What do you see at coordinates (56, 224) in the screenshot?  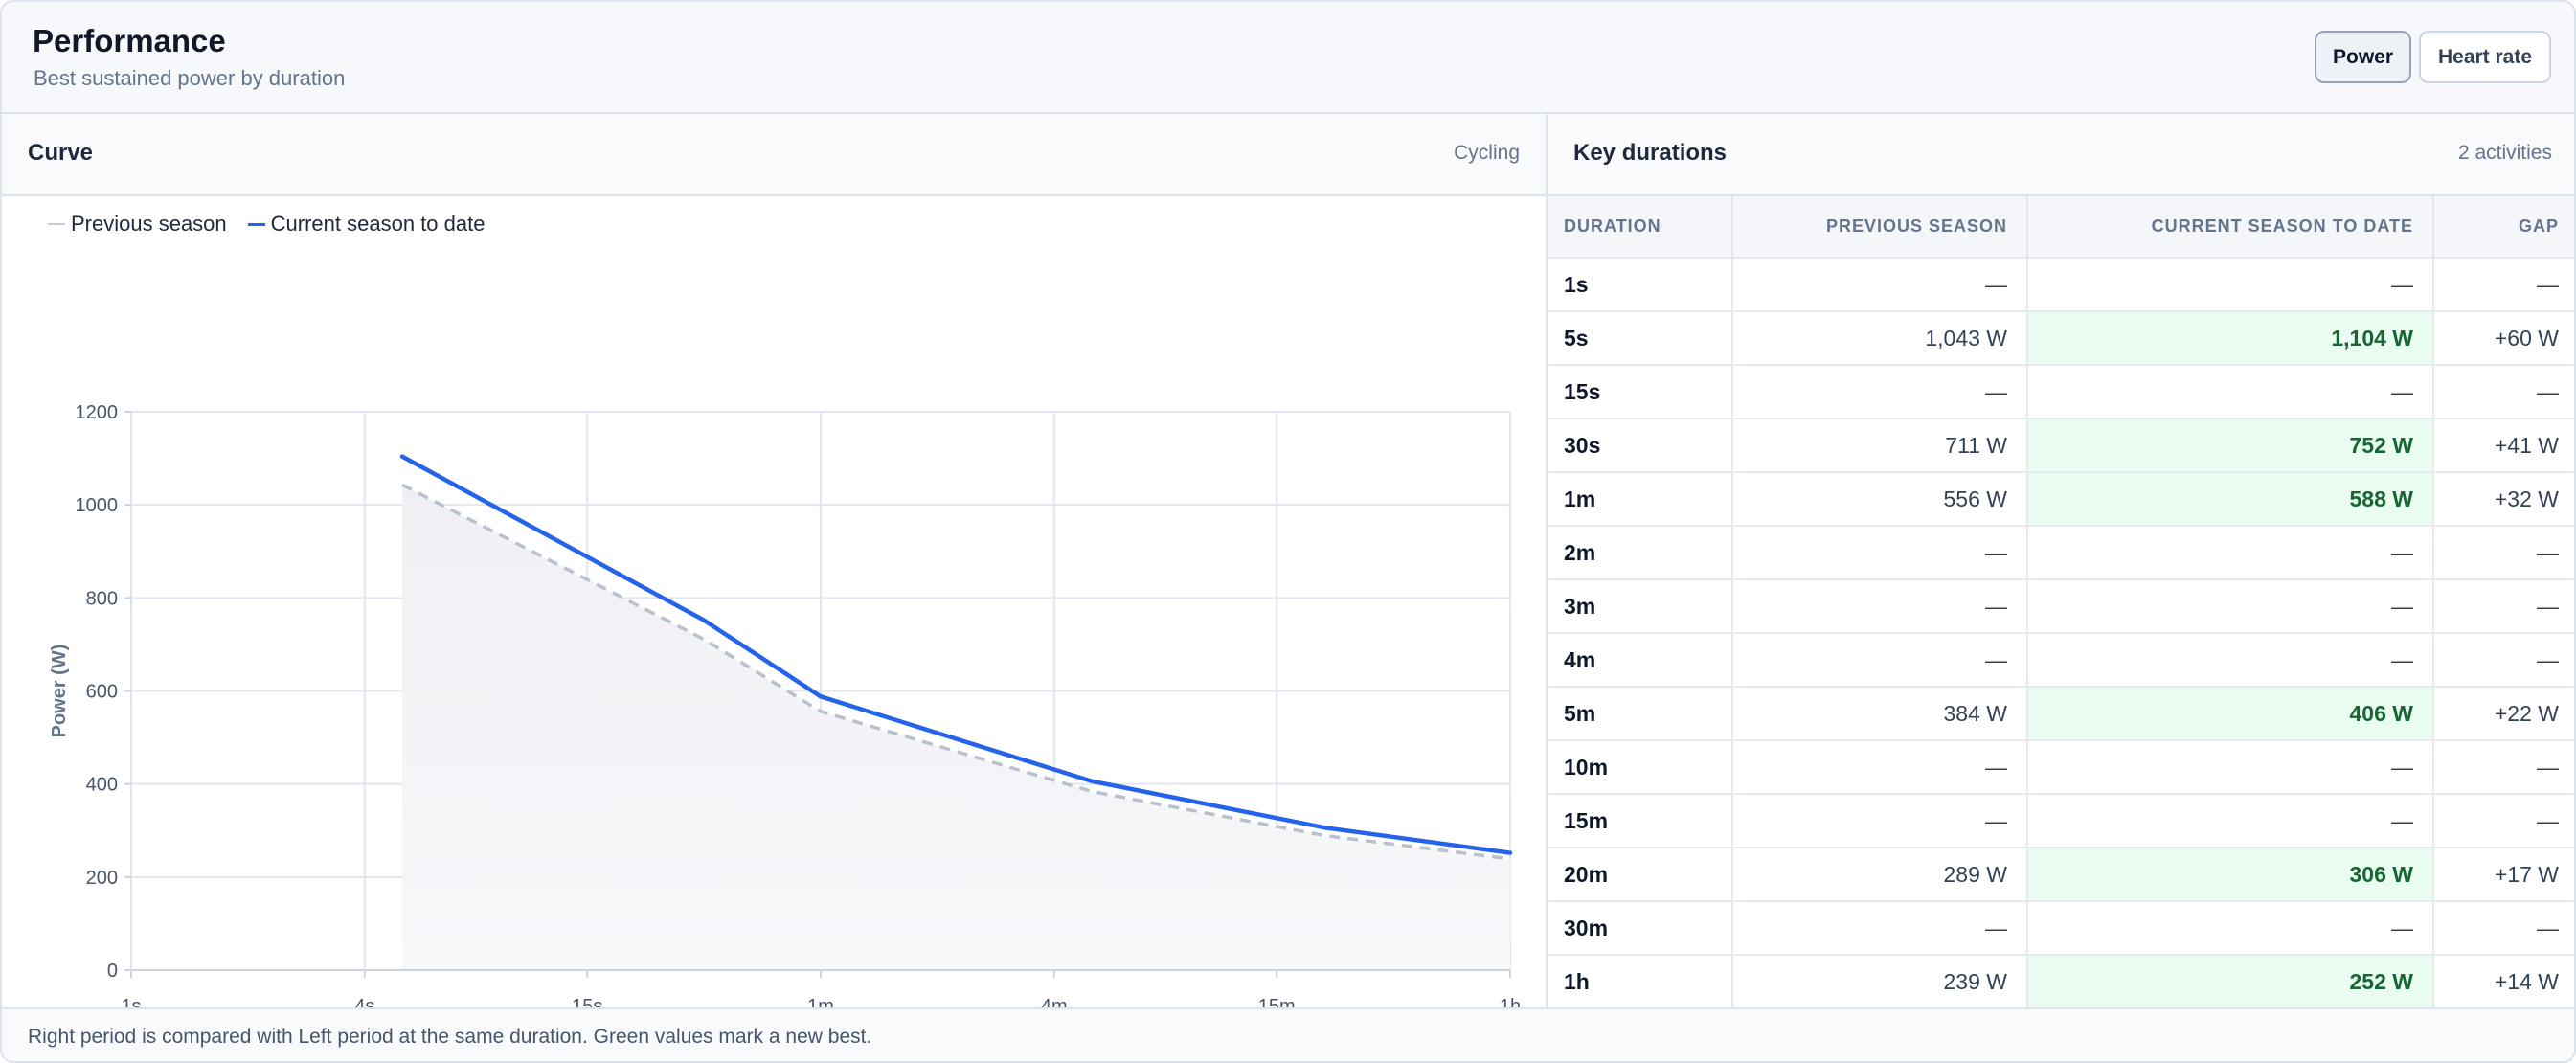 I see `legend-swatch-previous` at bounding box center [56, 224].